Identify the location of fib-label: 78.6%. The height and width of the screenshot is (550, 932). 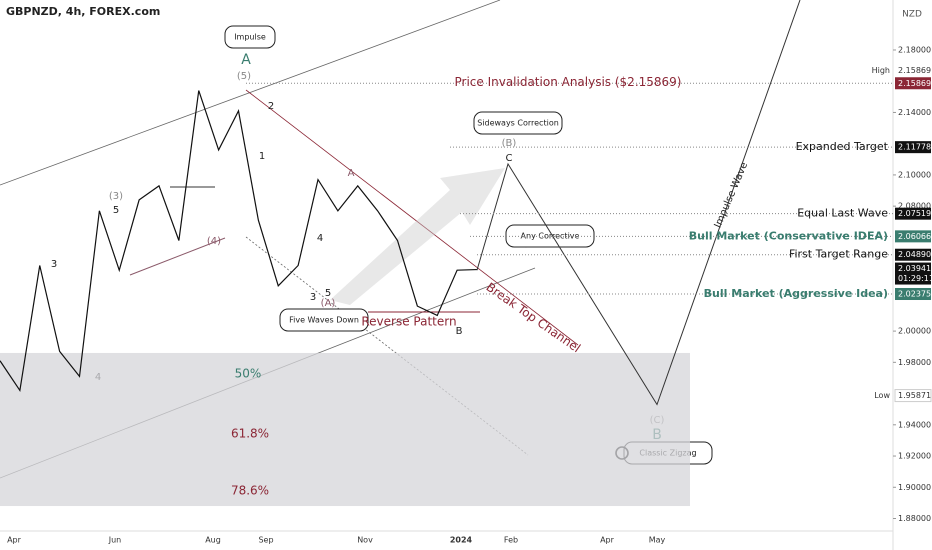
(250, 491).